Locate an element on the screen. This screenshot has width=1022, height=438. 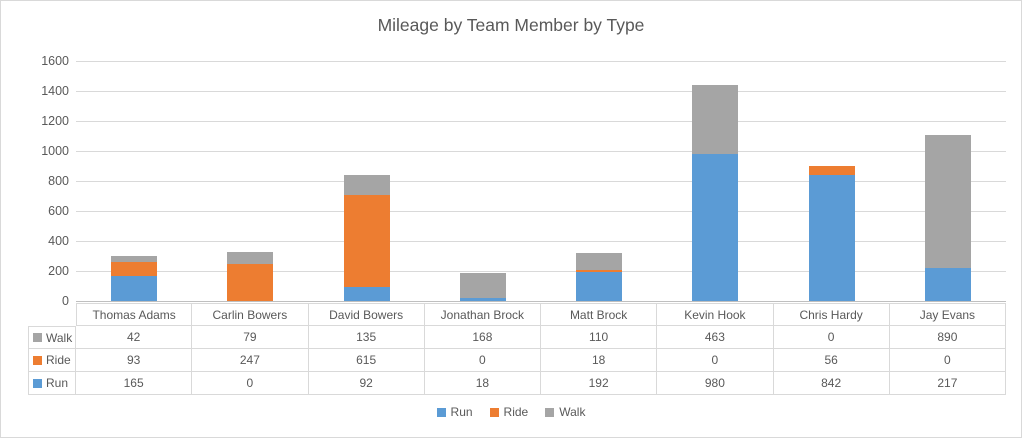
bar-segment-run-thomas-adams is located at coordinates (134, 288).